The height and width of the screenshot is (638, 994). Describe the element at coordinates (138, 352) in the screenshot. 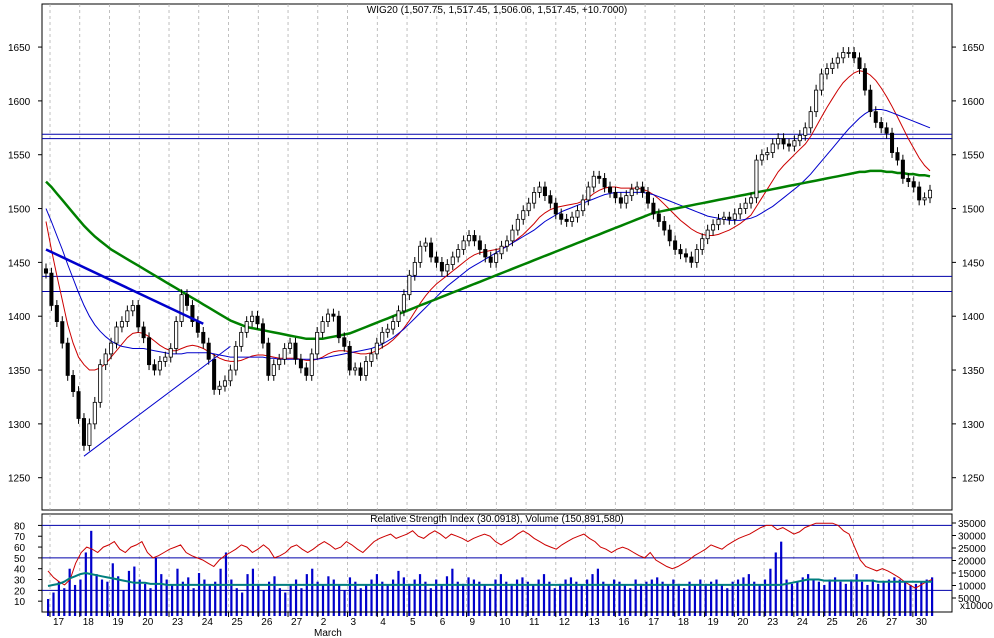

I see `trend-lines` at that location.